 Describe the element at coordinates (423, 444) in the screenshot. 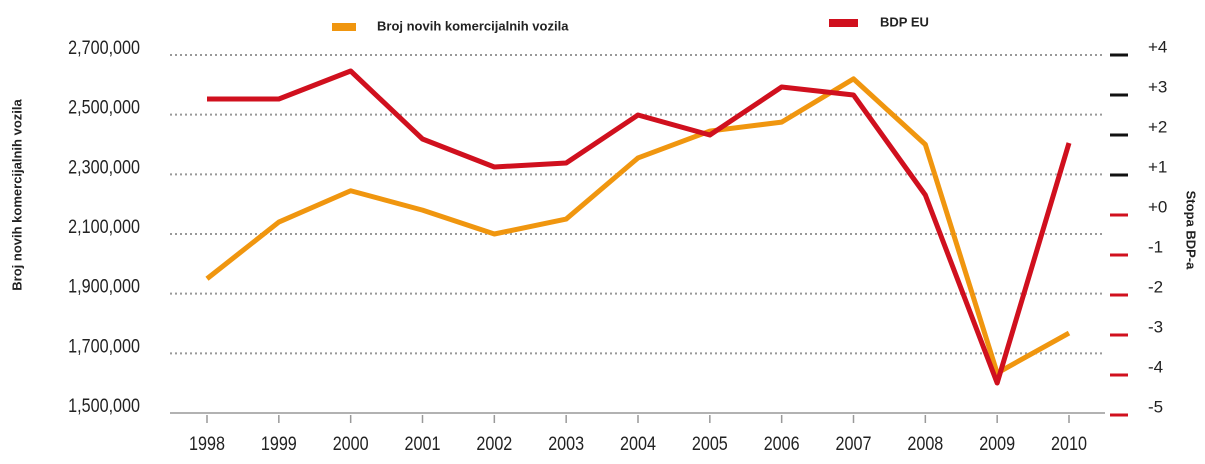

I see `x-tick-label: 2001` at that location.